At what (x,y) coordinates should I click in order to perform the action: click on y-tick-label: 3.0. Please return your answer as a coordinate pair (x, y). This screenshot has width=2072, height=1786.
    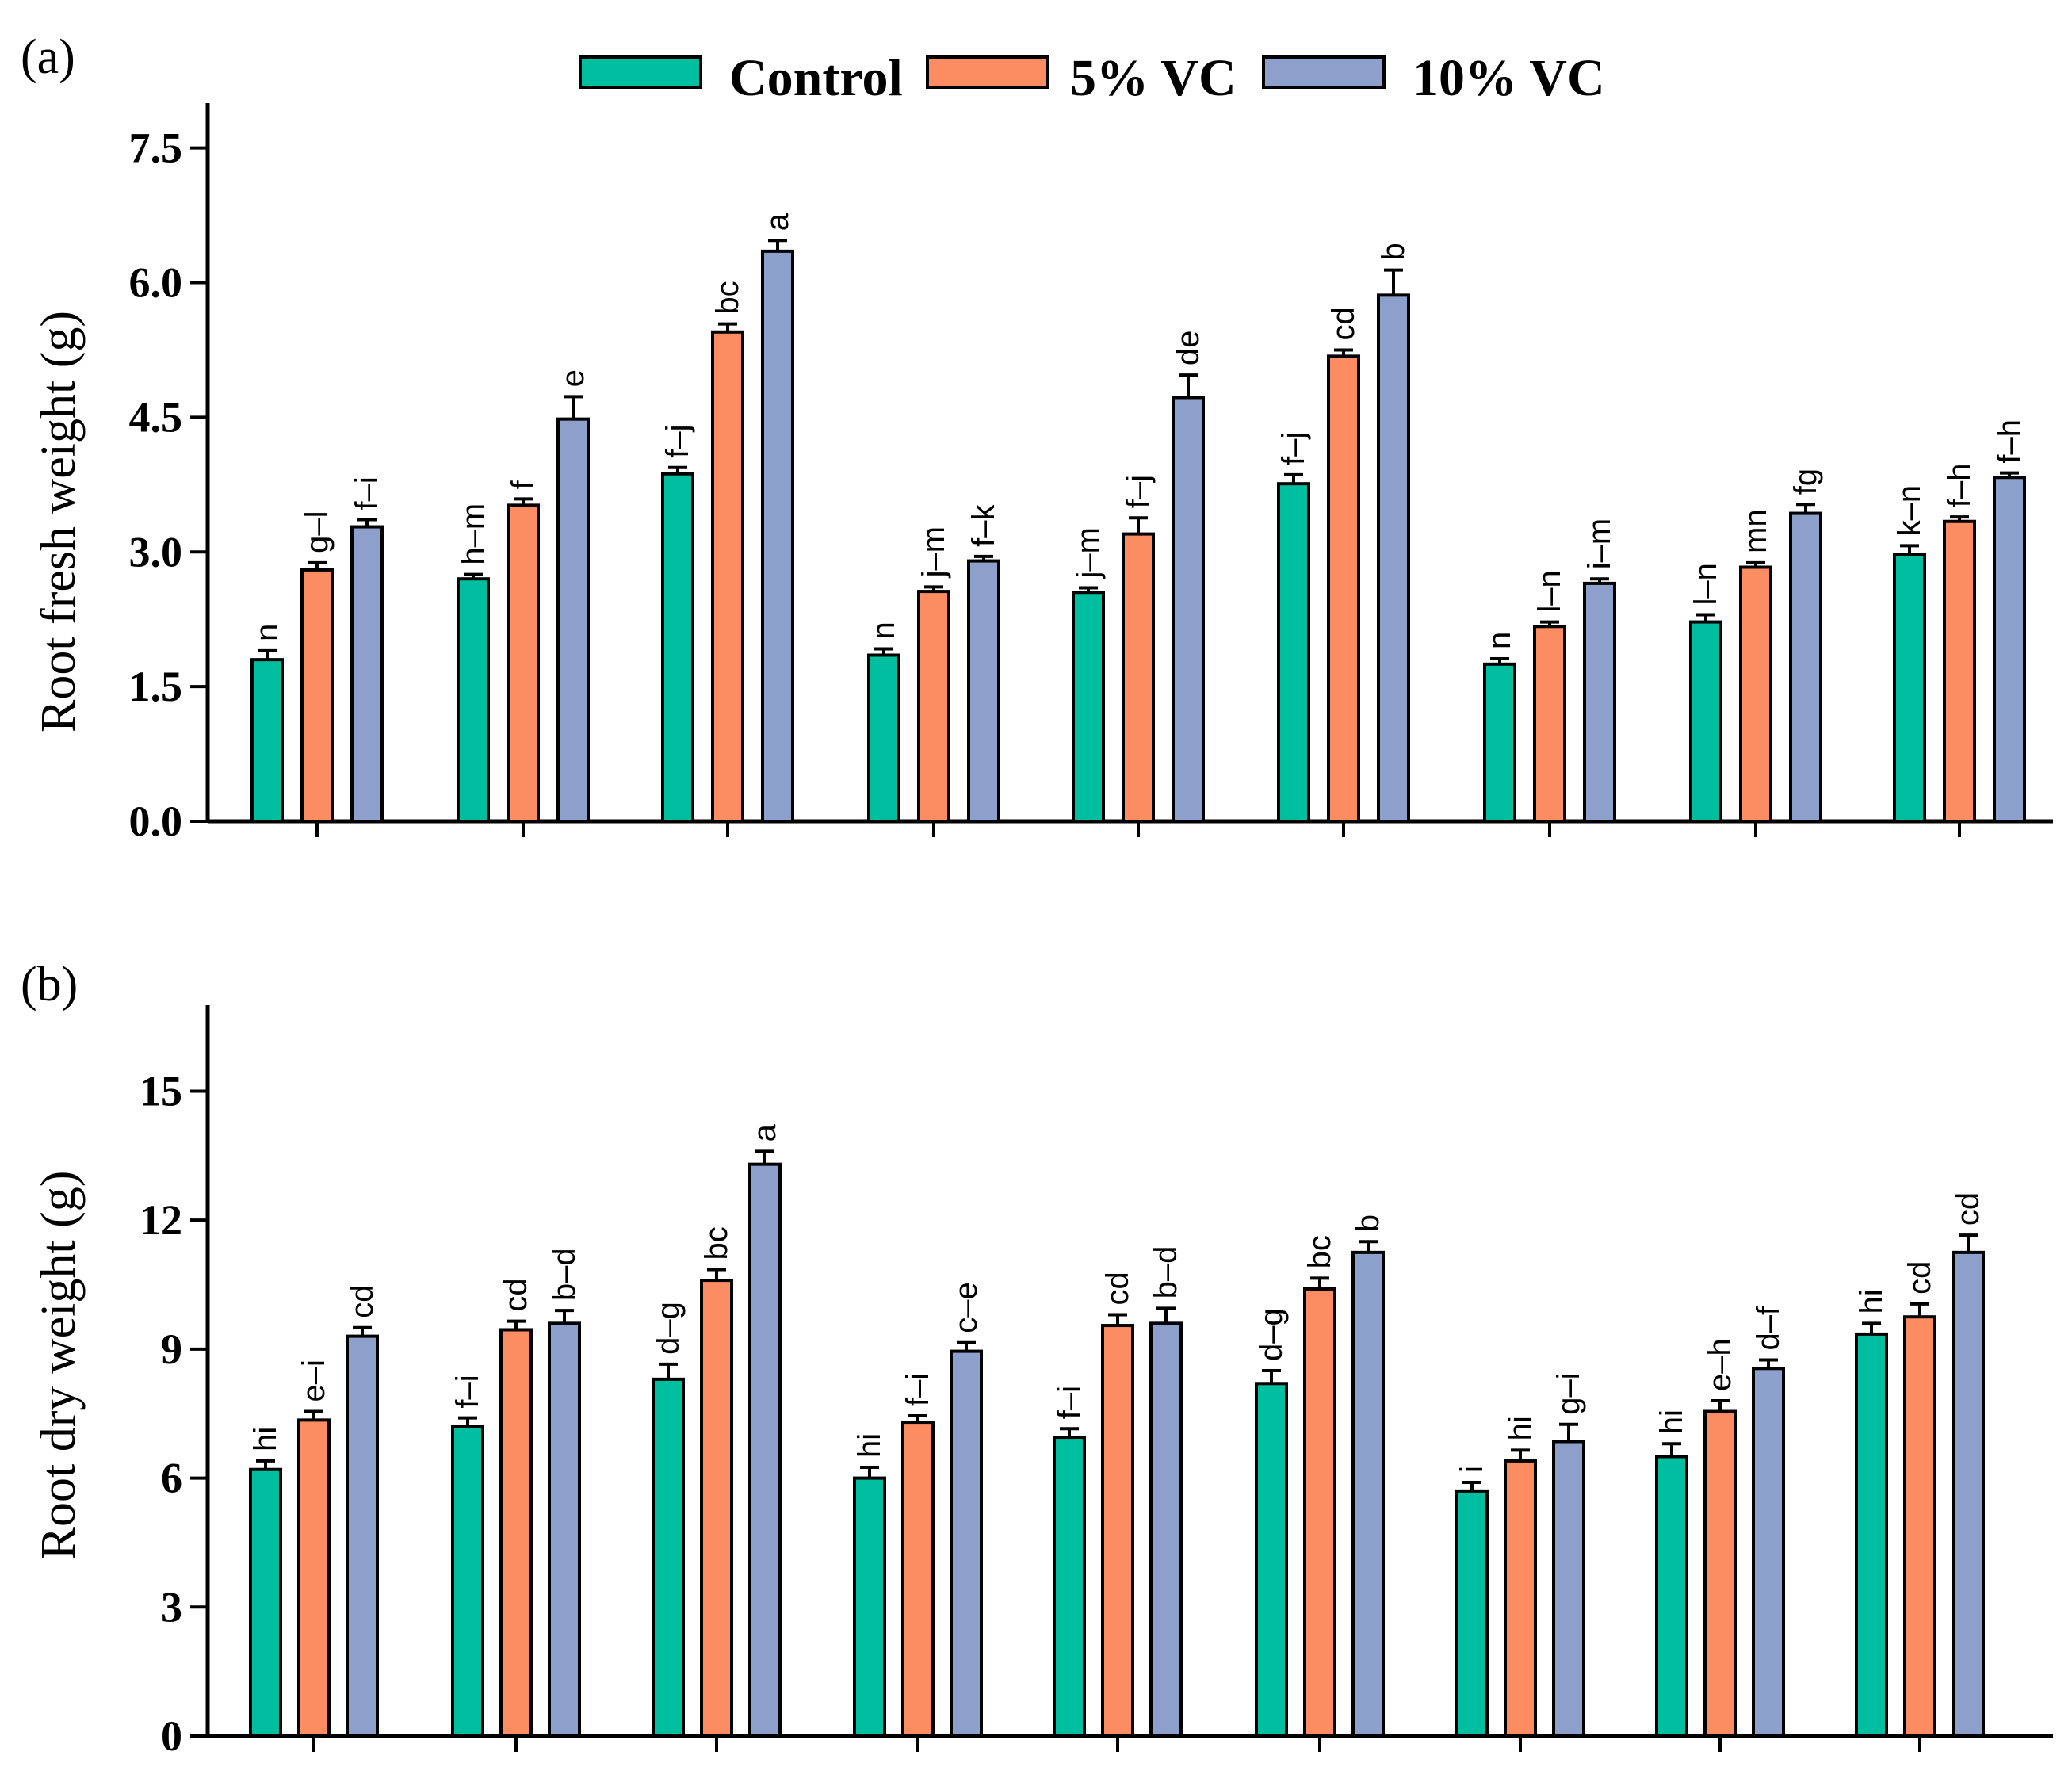
    Looking at the image, I should click on (156, 552).